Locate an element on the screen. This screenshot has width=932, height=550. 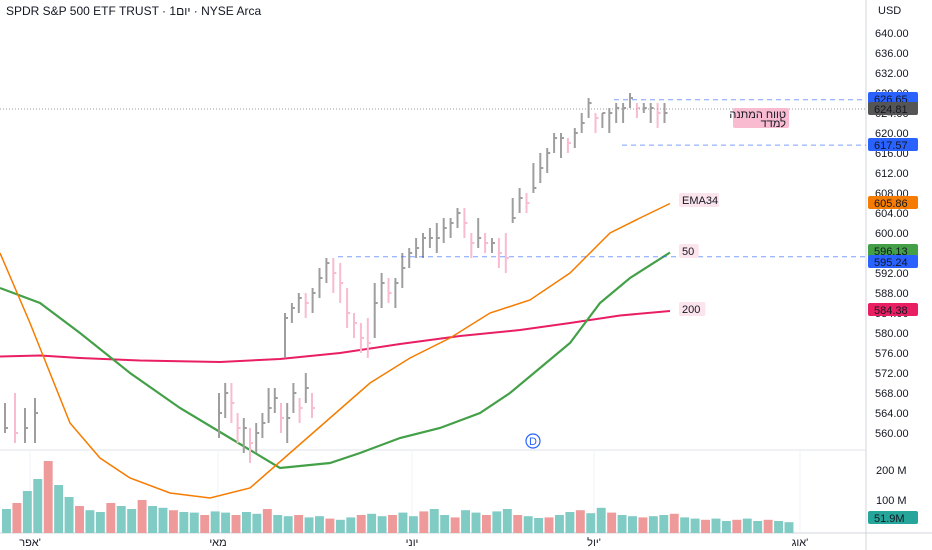
volume-tick-label: 200 M is located at coordinates (891, 471).